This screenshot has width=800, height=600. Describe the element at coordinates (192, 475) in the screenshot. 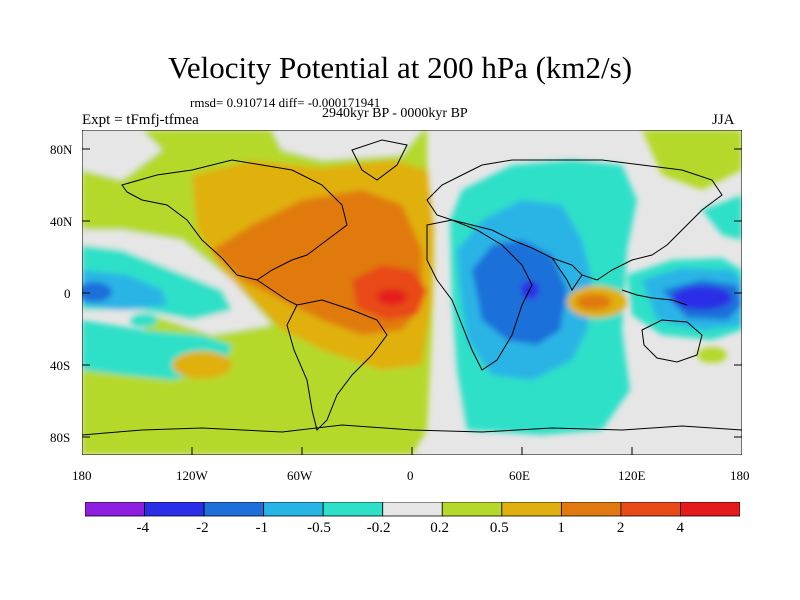

I see `lon-label: 120W` at that location.